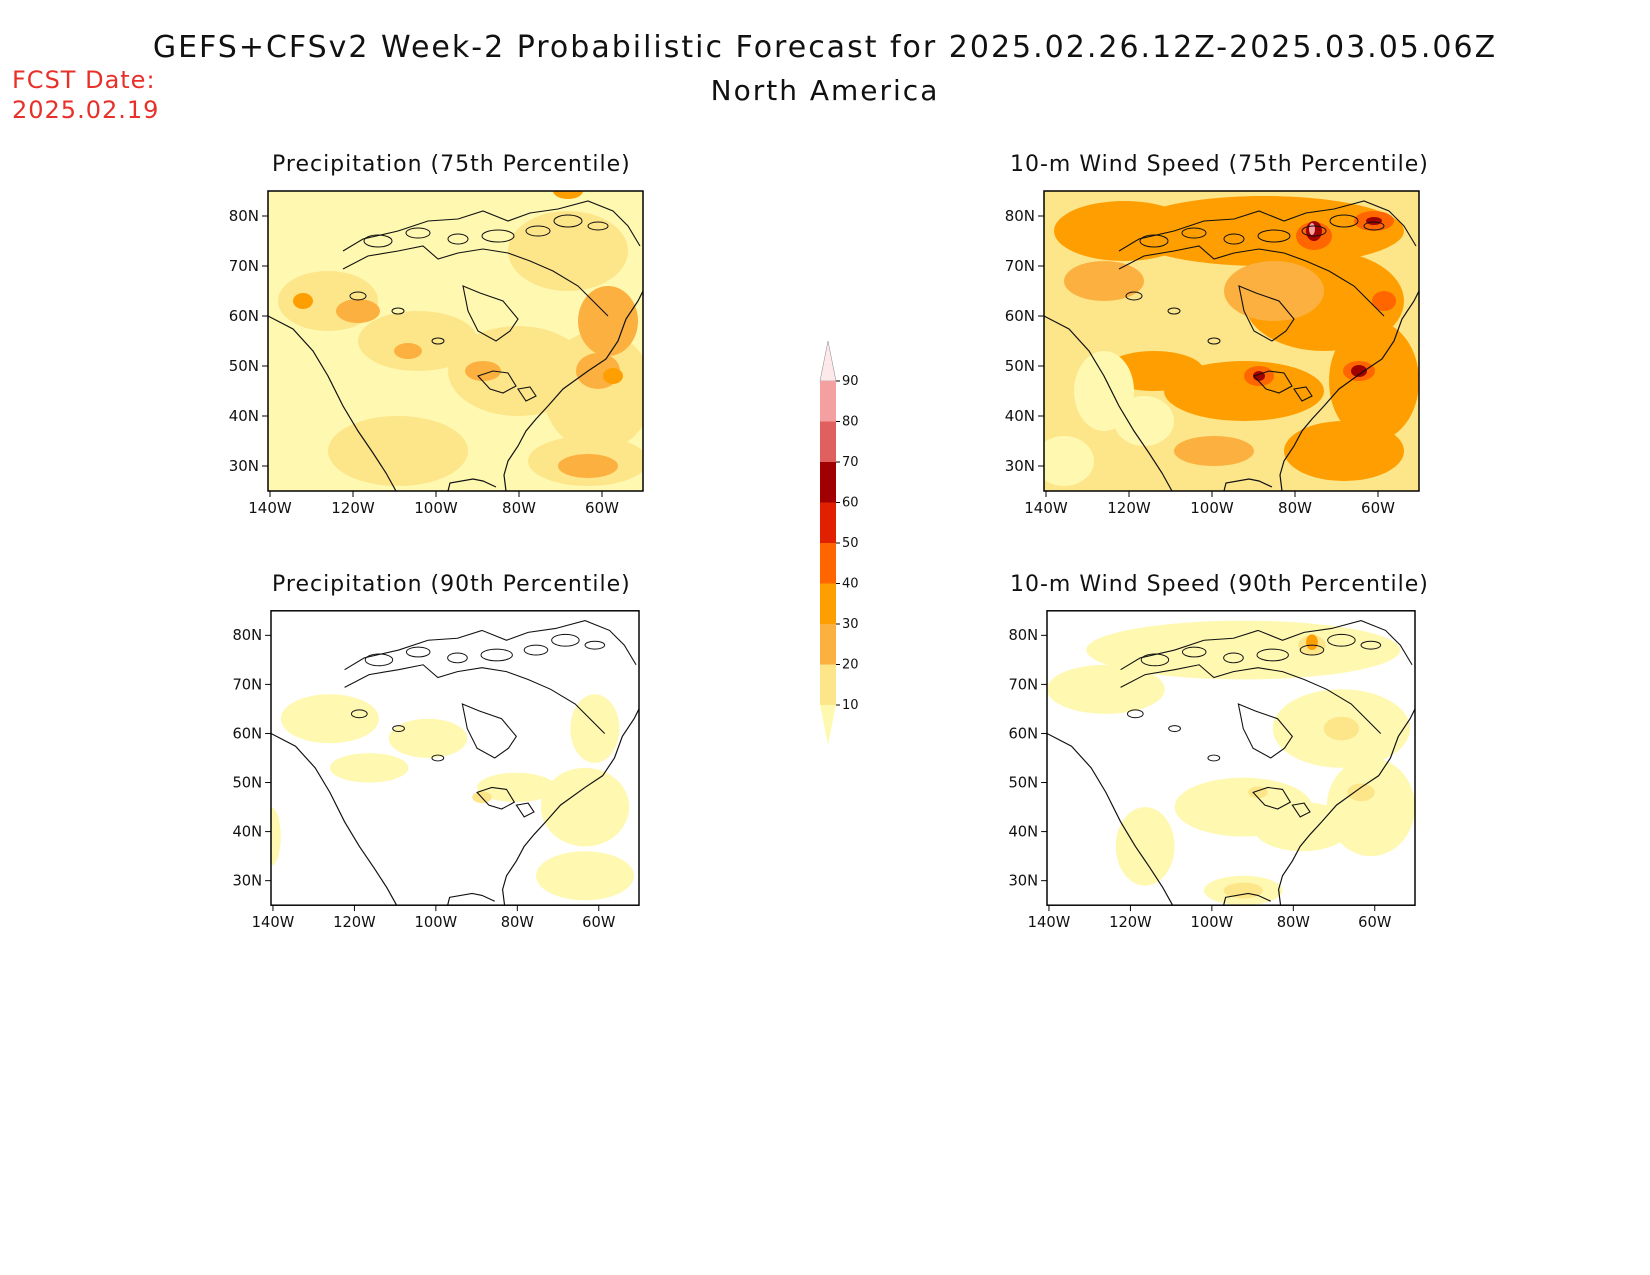  I want to click on panel-title-wind75: 10-m Wind Speed (75th Percentile), so click(1219, 164).